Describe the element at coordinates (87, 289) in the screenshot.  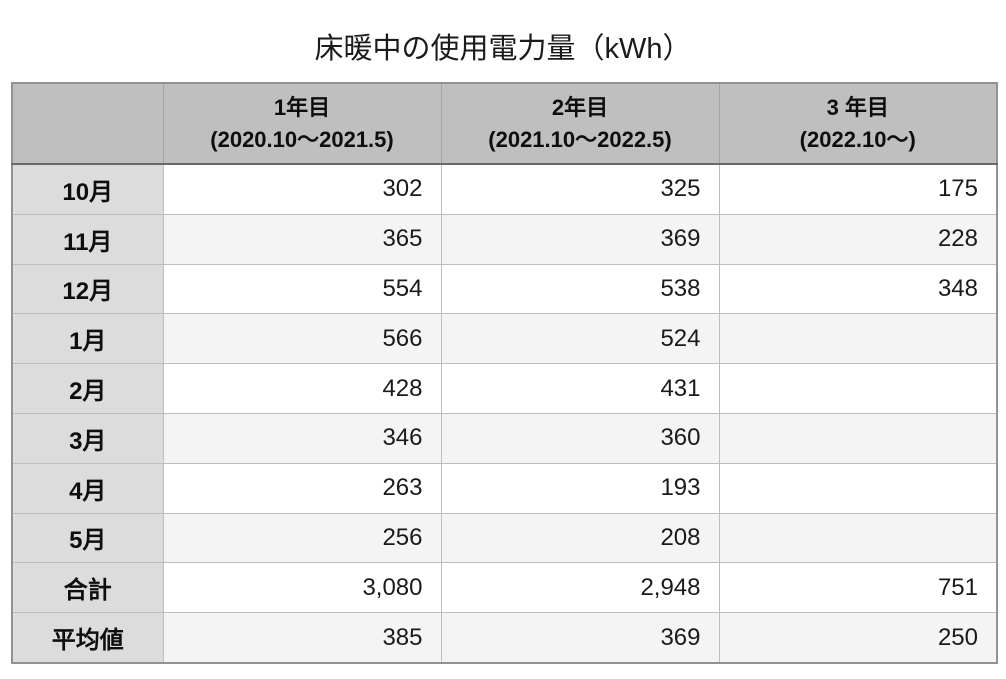
I see `row-label: 12月` at that location.